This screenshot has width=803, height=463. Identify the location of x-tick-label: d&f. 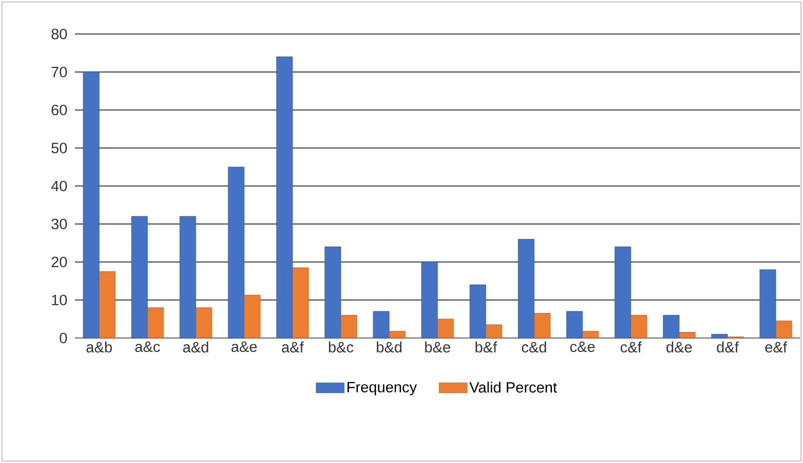
(727, 347).